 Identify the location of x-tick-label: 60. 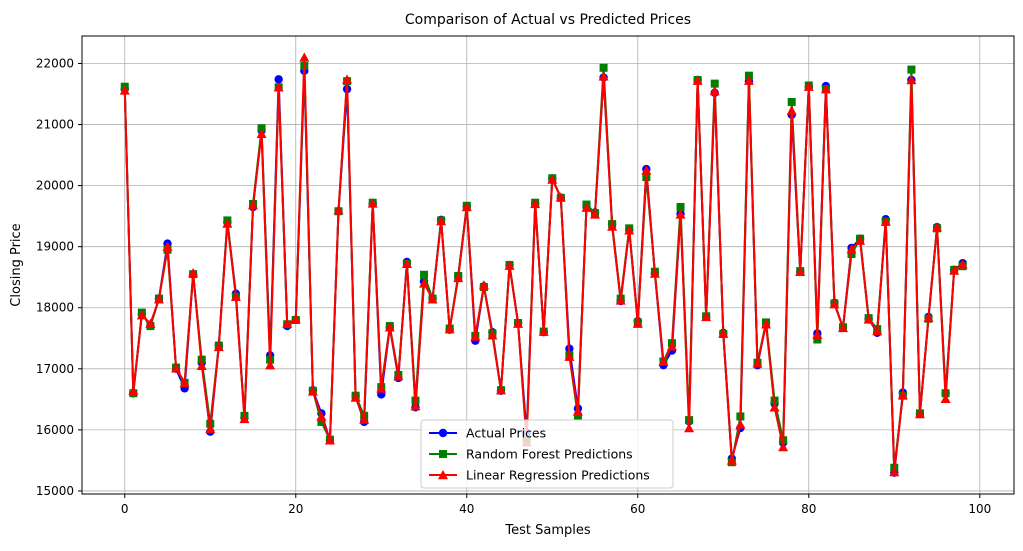
(637, 509).